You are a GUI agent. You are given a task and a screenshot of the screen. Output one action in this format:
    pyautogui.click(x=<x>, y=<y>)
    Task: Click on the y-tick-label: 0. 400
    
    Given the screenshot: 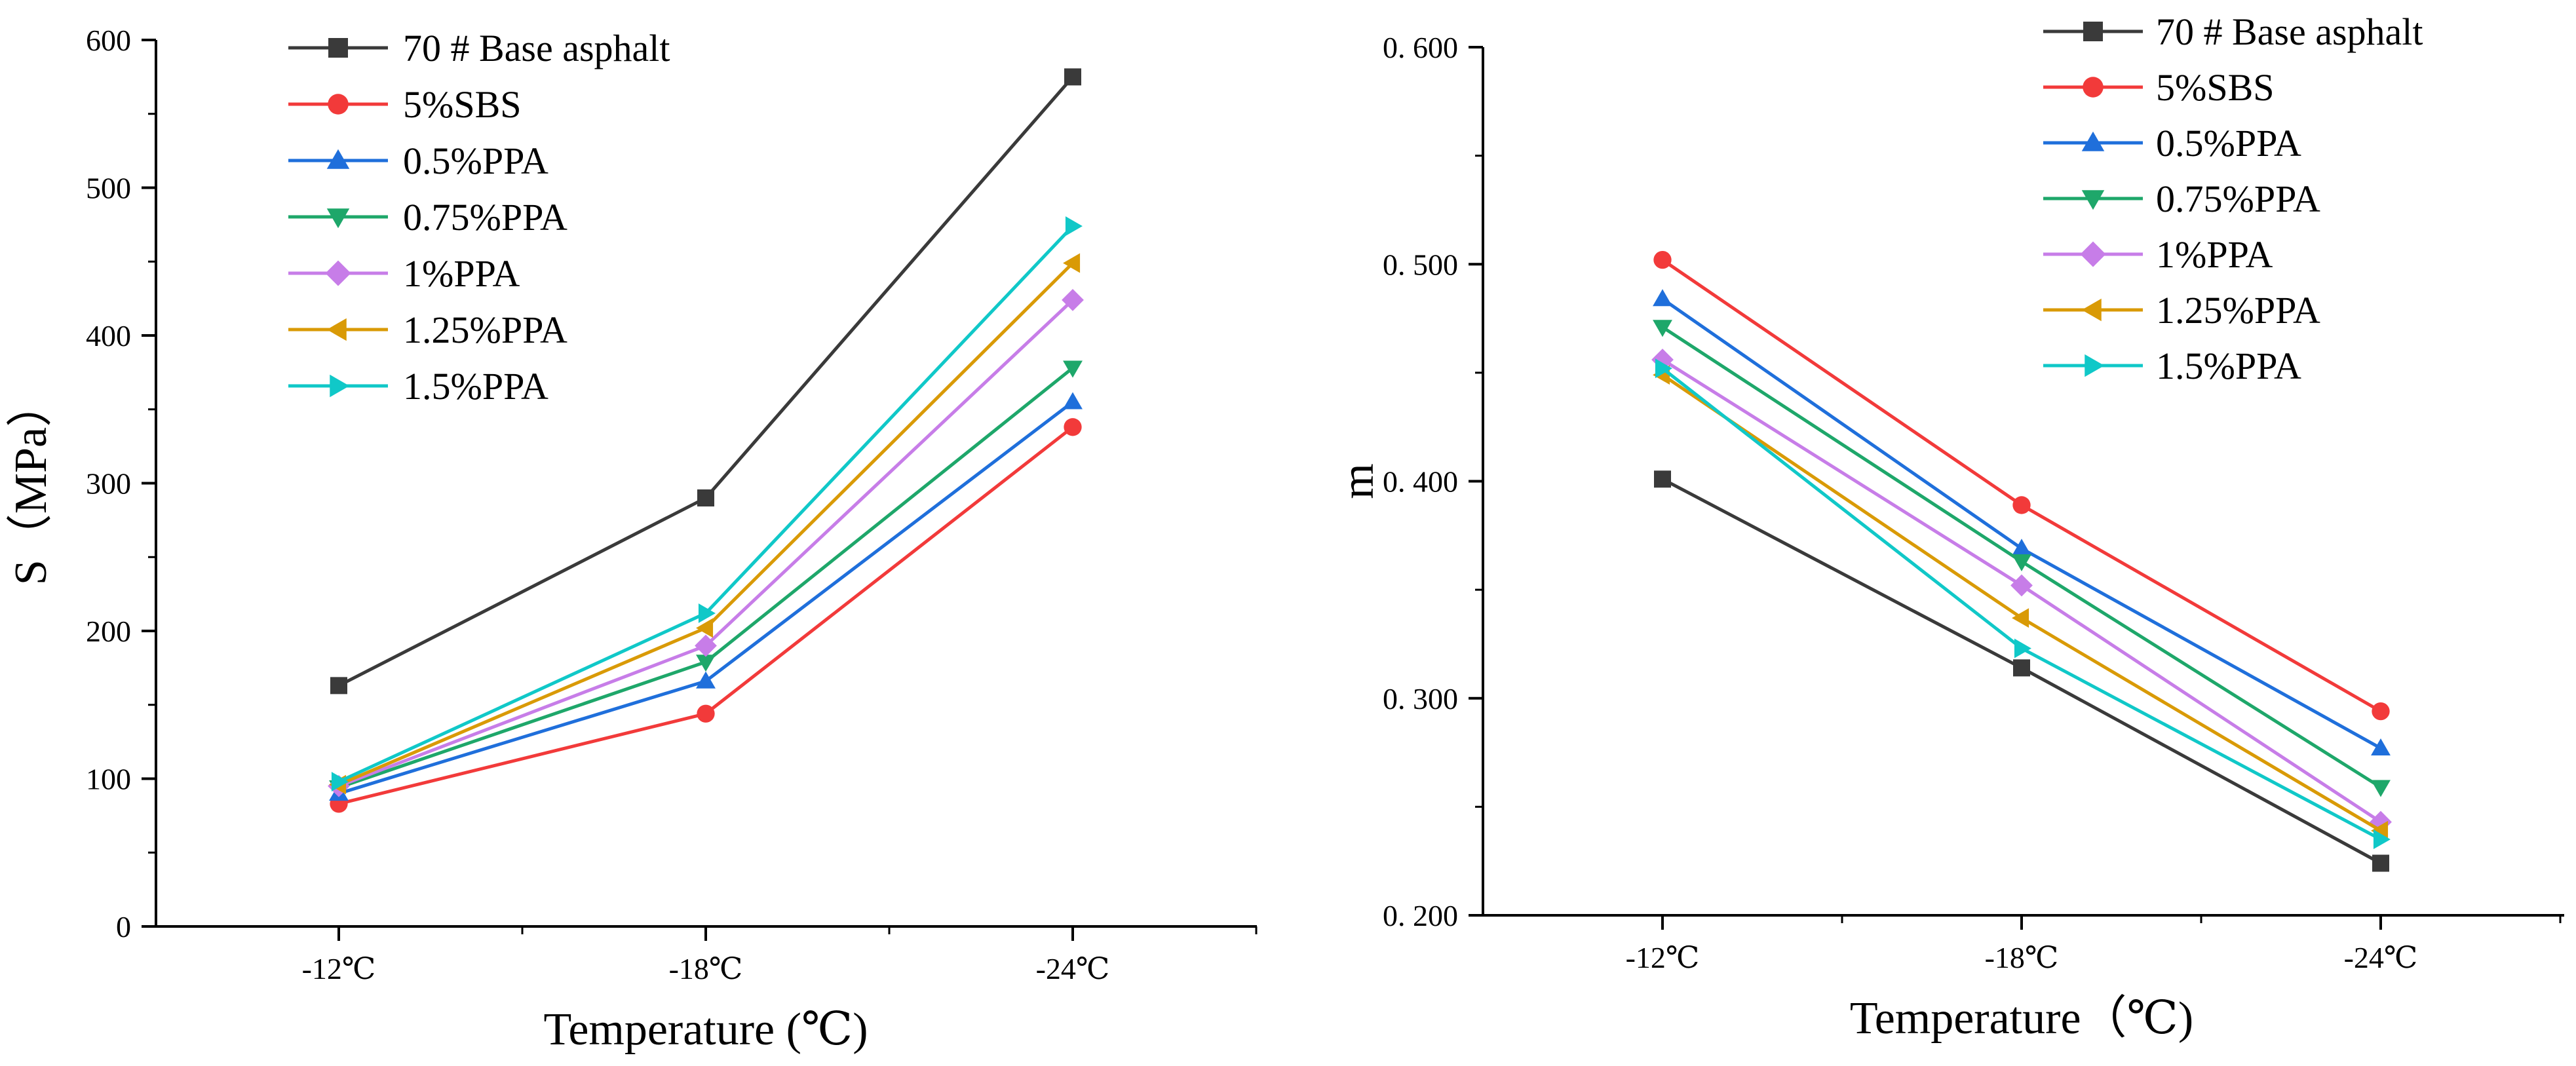 What is the action you would take?
    pyautogui.click(x=1420, y=482)
    